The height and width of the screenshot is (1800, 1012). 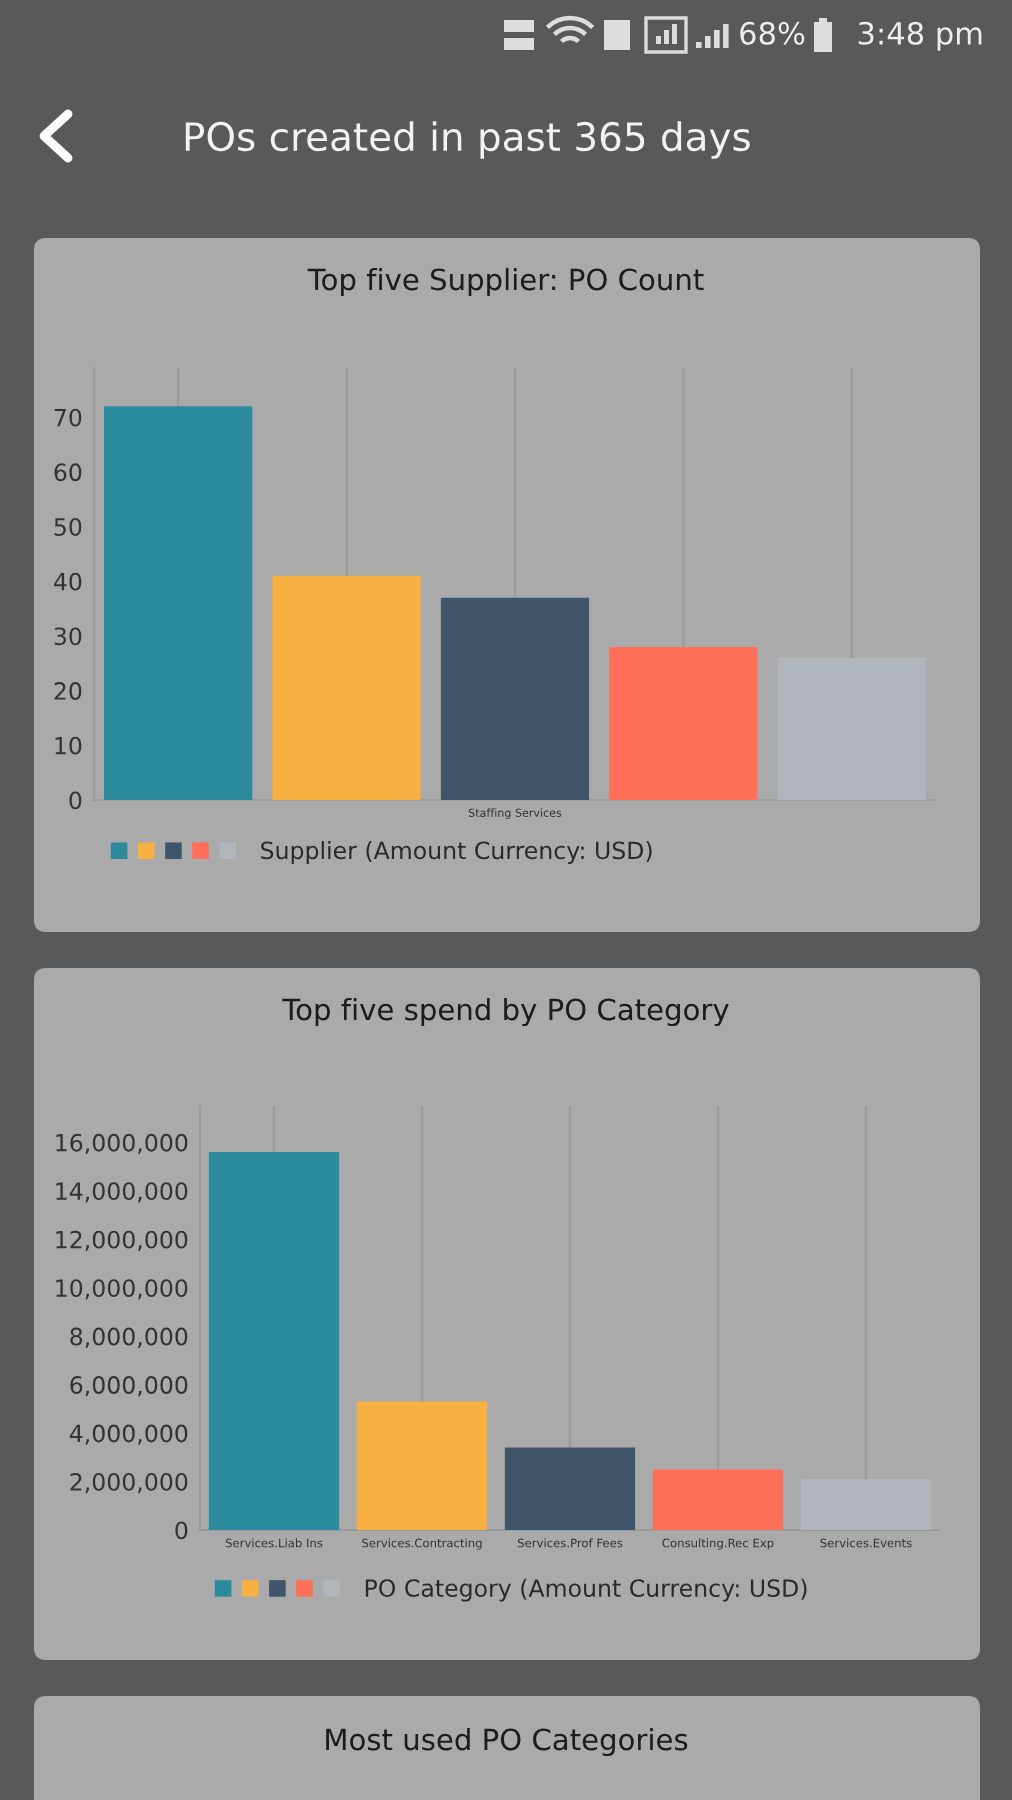 I want to click on text: POs created in past 365 days, so click(x=467, y=140).